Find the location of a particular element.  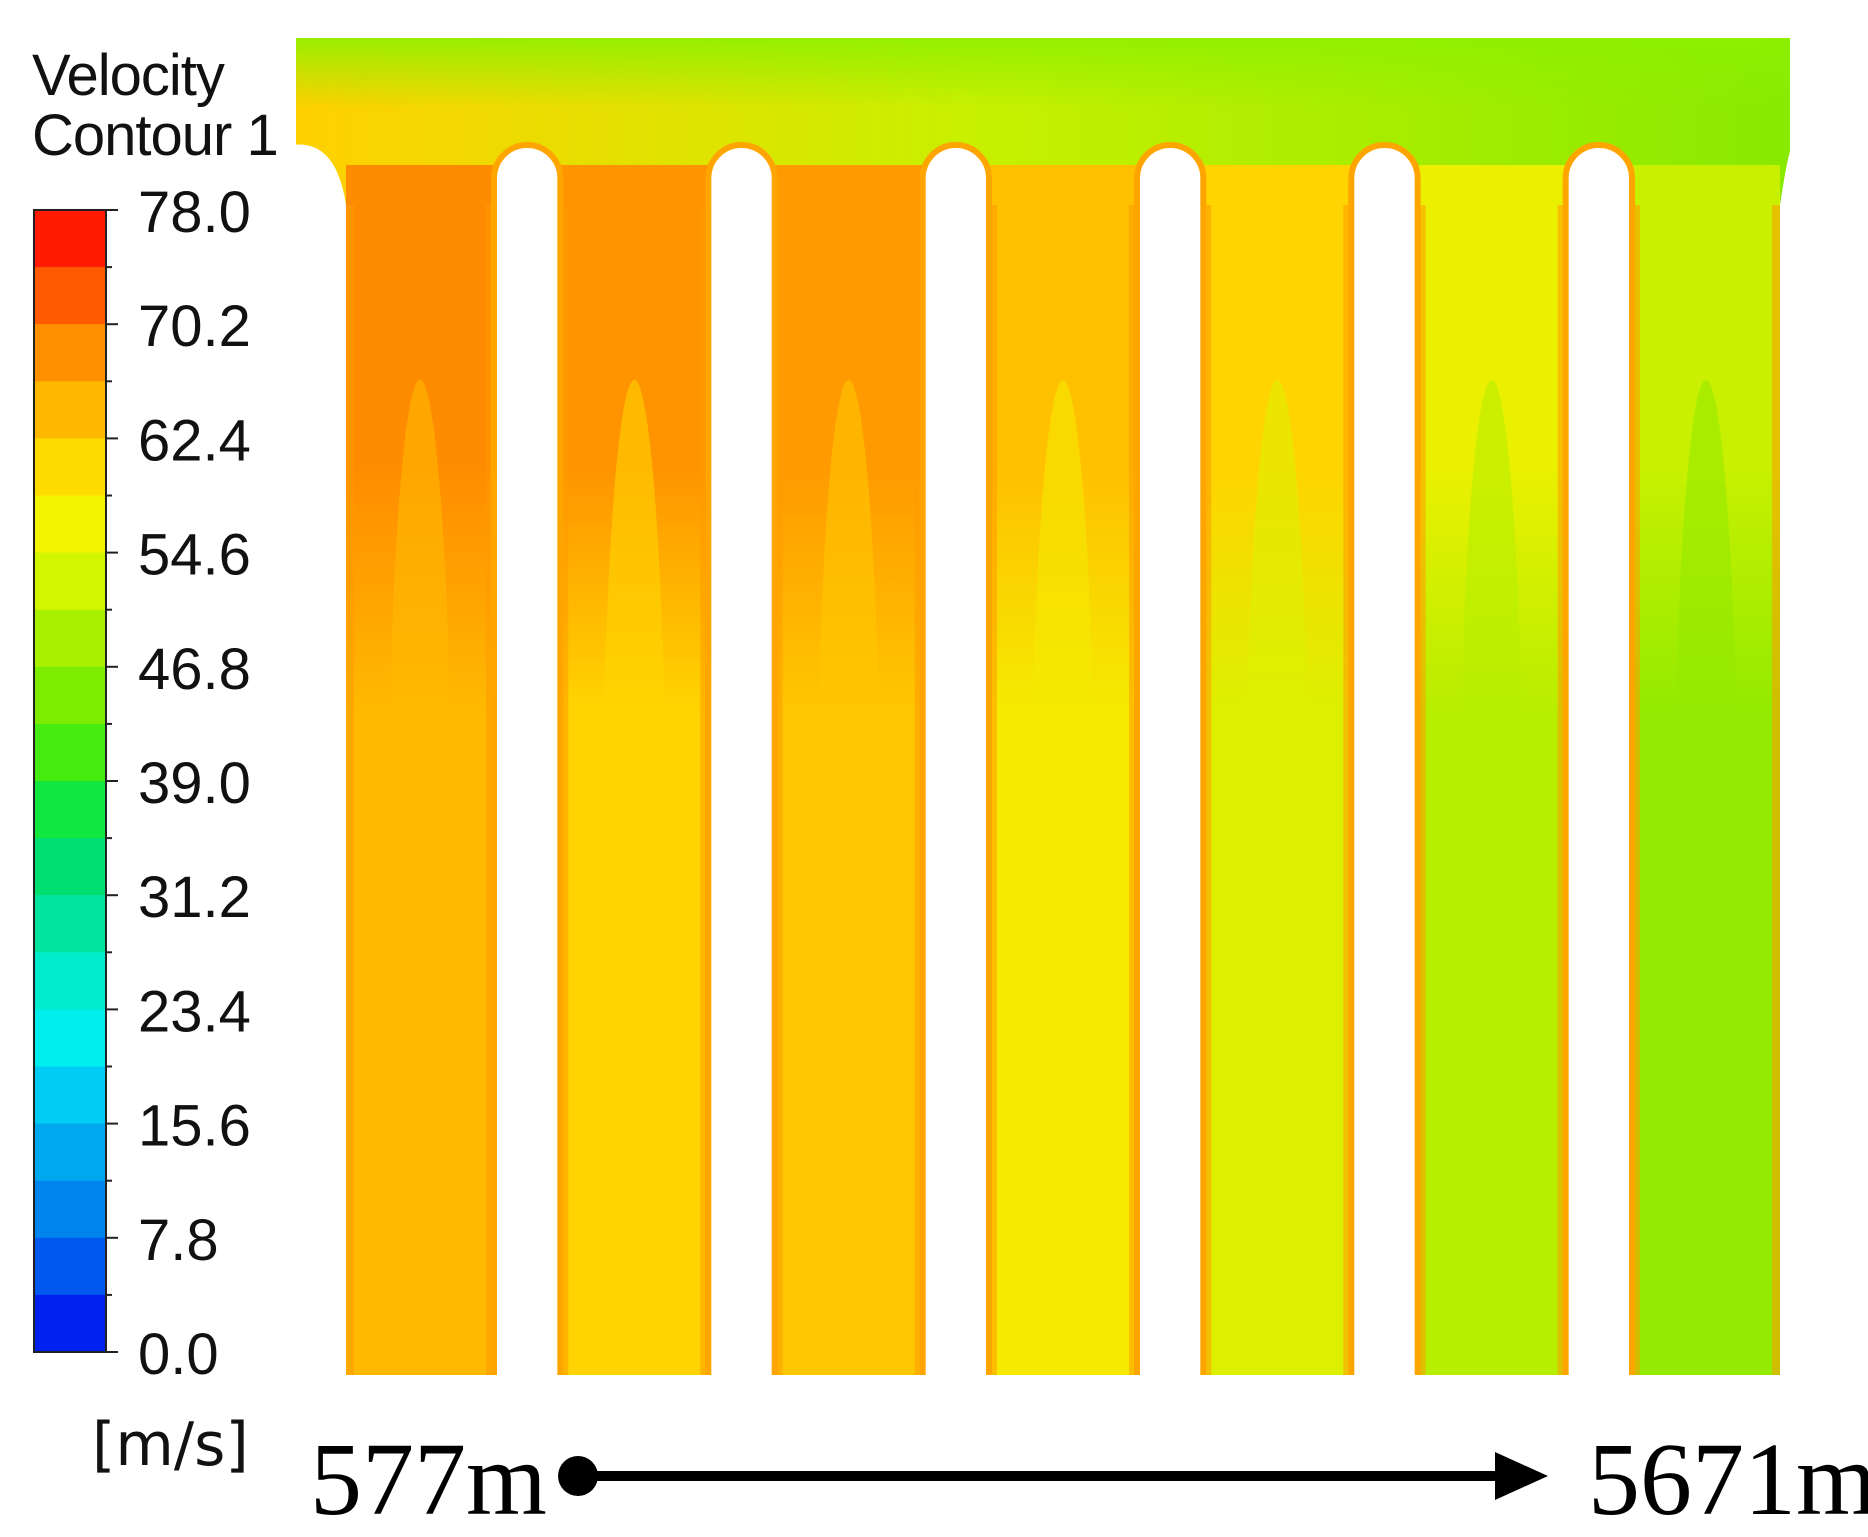

legend-tick-label: 54.6 is located at coordinates (194, 555).